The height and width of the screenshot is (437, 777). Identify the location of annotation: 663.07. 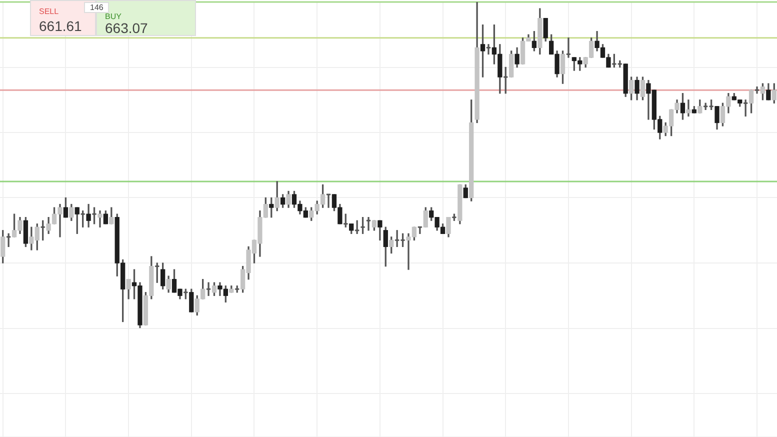
(127, 28).